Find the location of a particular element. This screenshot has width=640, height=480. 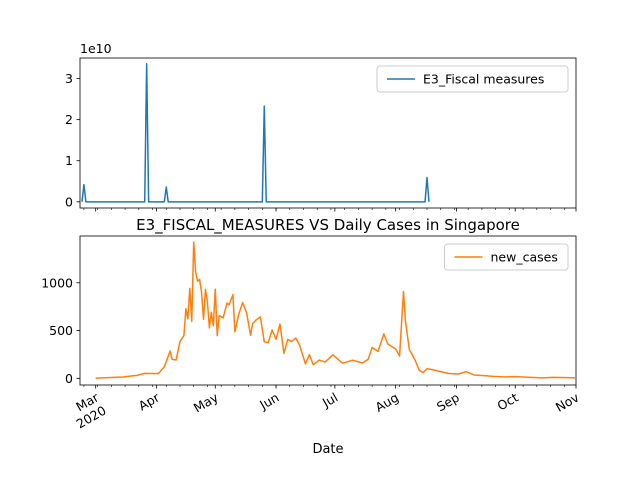

x-tick-label: Mar2020 is located at coordinates (87, 410).